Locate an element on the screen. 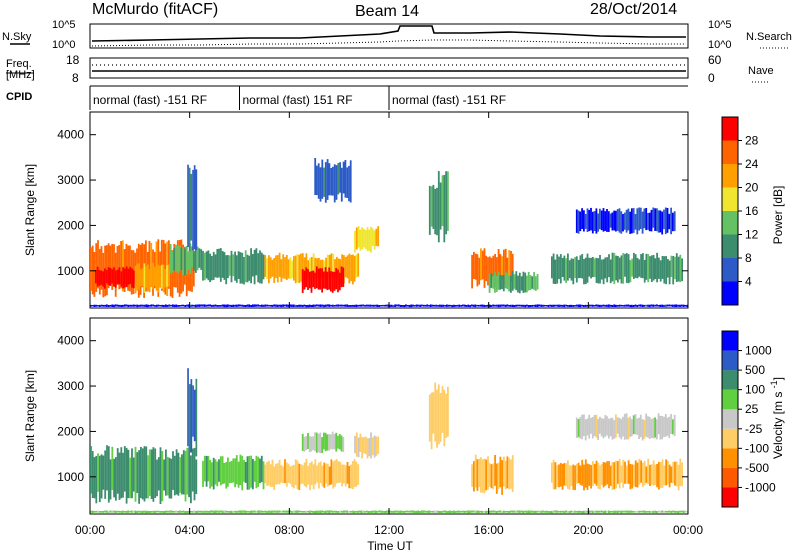  noise-right-tick-bottom: 10^0 is located at coordinates (720, 45).